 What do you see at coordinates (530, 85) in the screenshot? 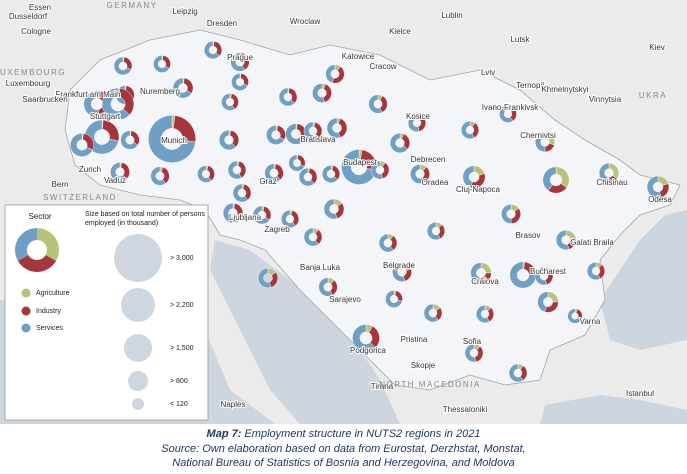
I see `place-label: Ternopil` at bounding box center [530, 85].